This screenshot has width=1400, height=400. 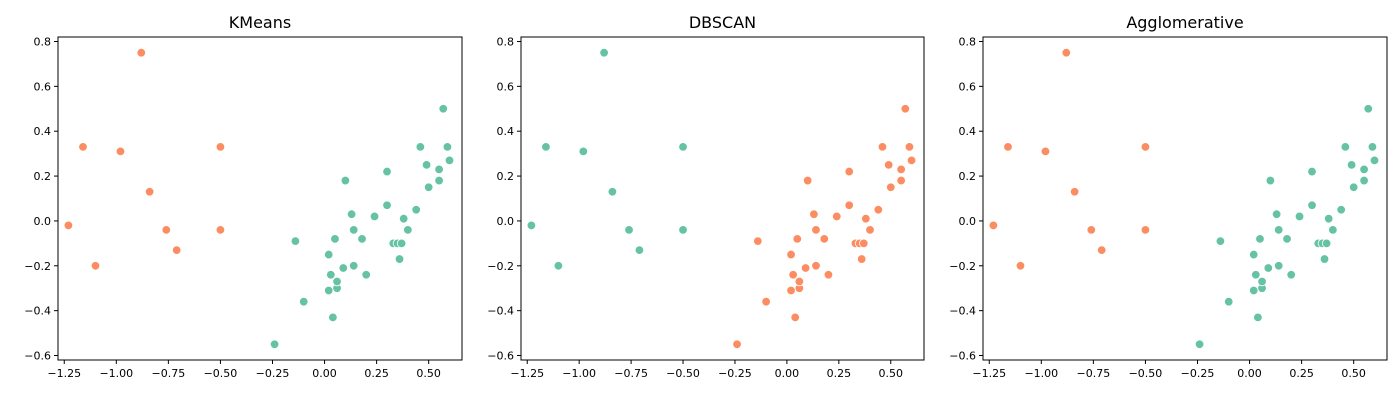 What do you see at coordinates (579, 373) in the screenshot?
I see `x-tick-label: −1.00` at bounding box center [579, 373].